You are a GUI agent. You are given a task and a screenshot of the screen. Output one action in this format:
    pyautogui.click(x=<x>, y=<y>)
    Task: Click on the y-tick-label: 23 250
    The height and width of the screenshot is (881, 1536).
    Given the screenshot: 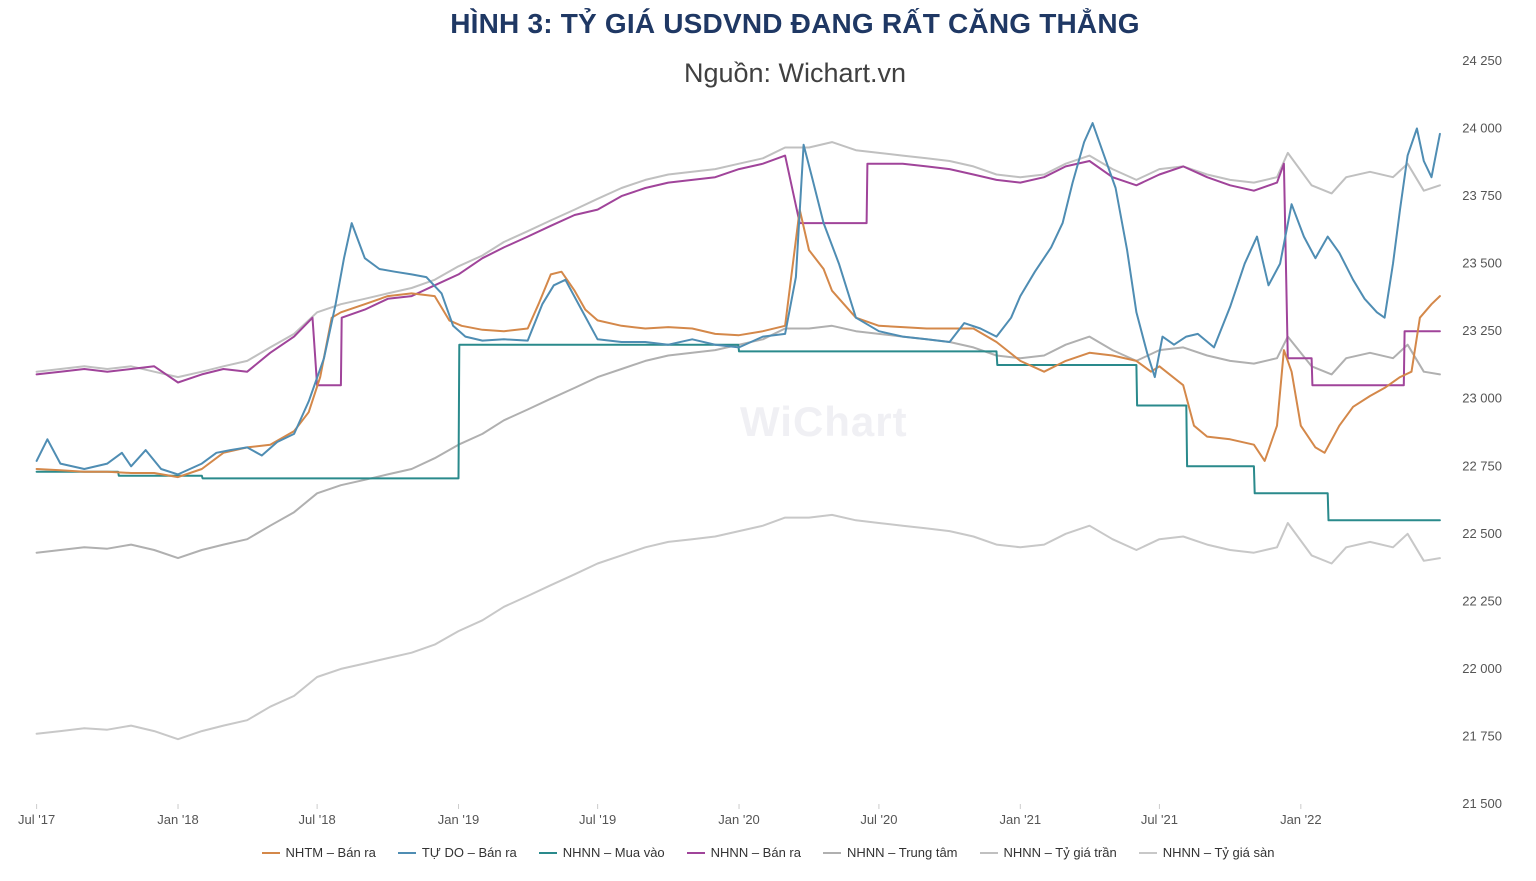 What is the action you would take?
    pyautogui.click(x=1482, y=330)
    